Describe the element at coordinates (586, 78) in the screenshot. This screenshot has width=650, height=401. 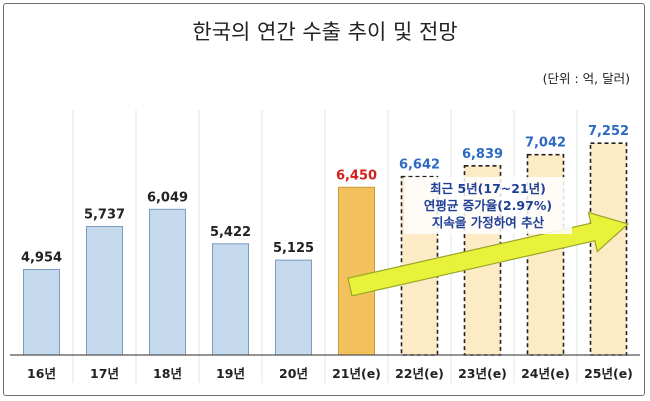
I see `unit-note: (단위 : 억, 달러)` at that location.